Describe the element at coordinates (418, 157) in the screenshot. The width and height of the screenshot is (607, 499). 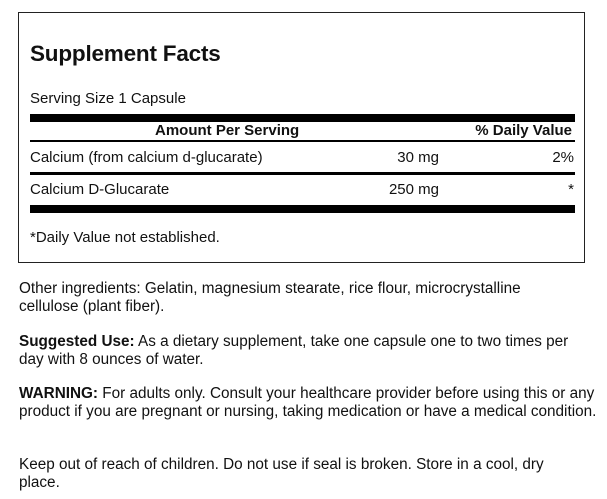
I see `nutrient-amount: 30 mg` at that location.